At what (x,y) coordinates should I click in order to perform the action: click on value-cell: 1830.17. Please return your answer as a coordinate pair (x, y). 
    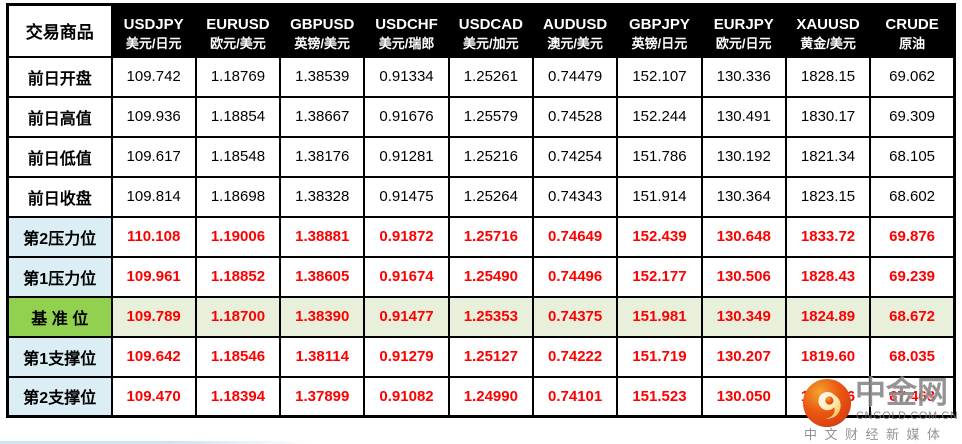
    Looking at the image, I should click on (828, 116).